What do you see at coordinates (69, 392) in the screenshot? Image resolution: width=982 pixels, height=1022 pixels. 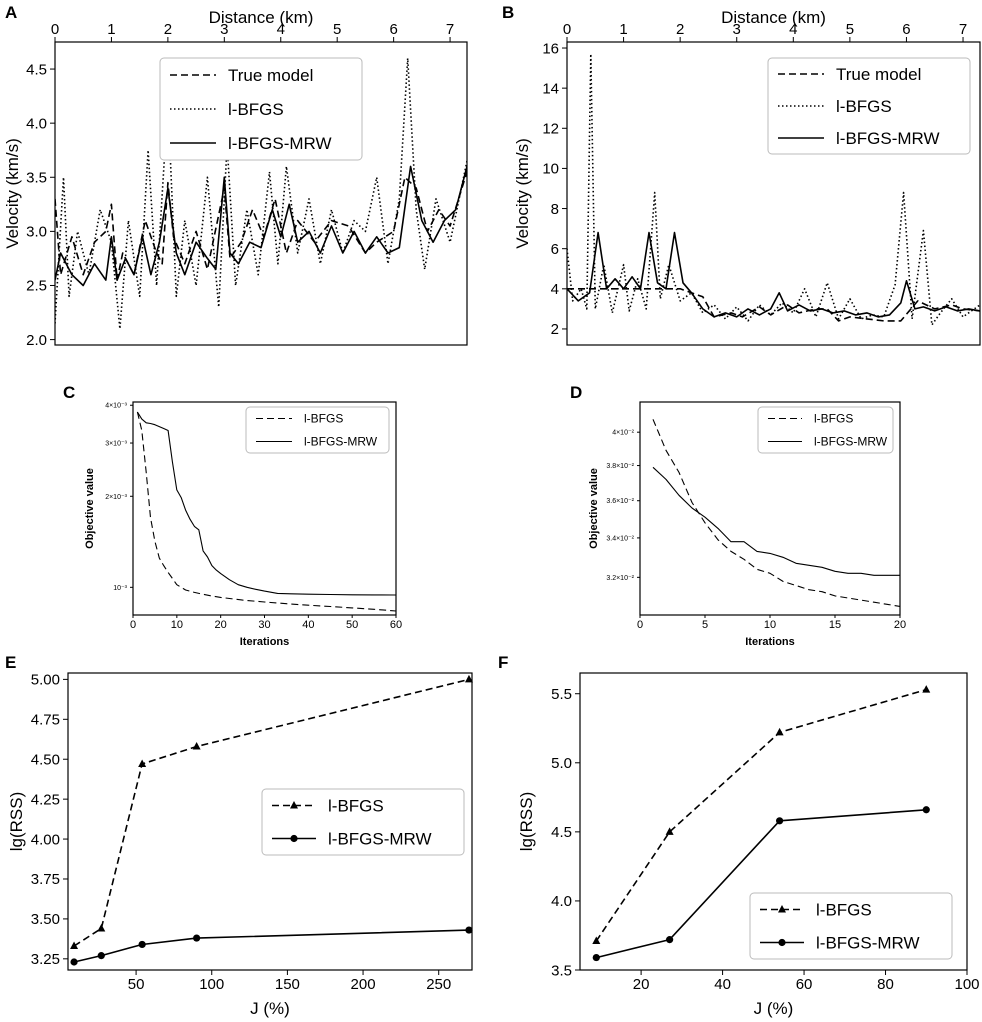 I see `panel-label-c: C` at bounding box center [69, 392].